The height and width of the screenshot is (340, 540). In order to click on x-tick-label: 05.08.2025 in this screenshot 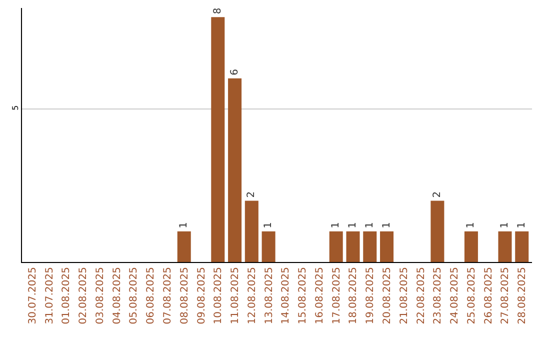, I will do `click(134, 295)`.